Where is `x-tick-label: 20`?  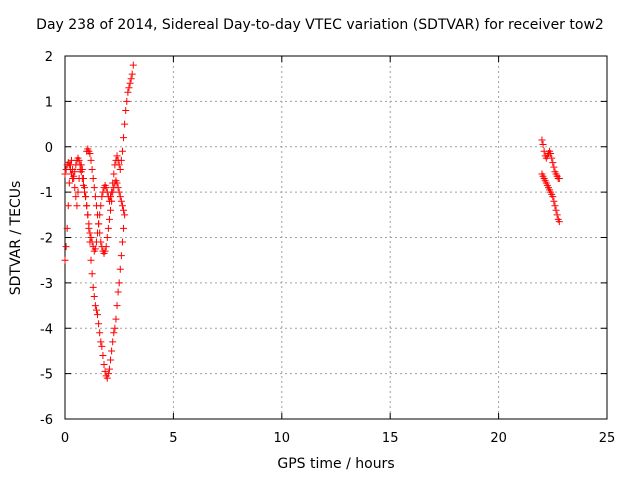 x-tick-label: 20 is located at coordinates (498, 438).